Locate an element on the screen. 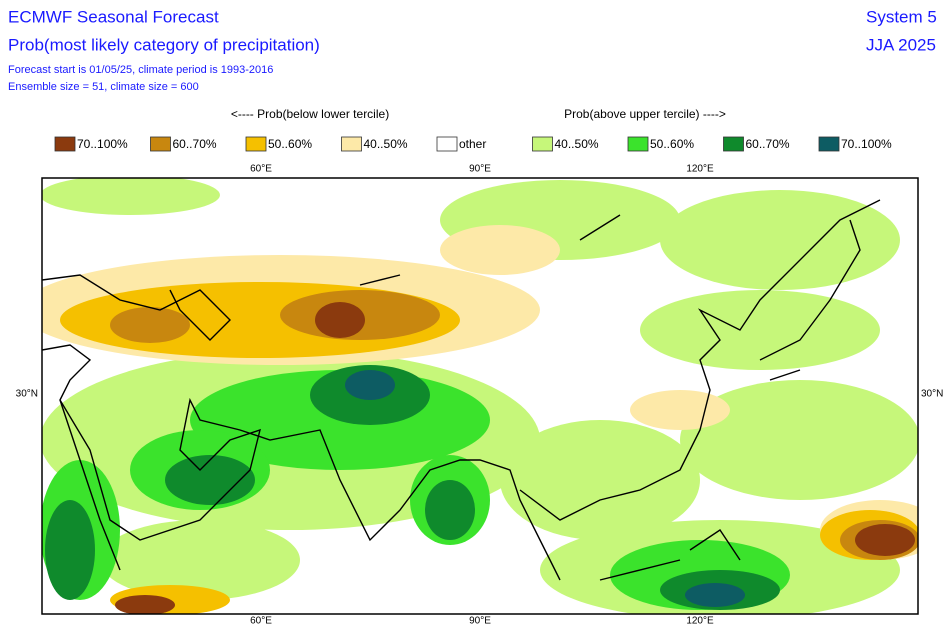 This screenshot has width=947, height=627. legend-label: other is located at coordinates (472, 144).